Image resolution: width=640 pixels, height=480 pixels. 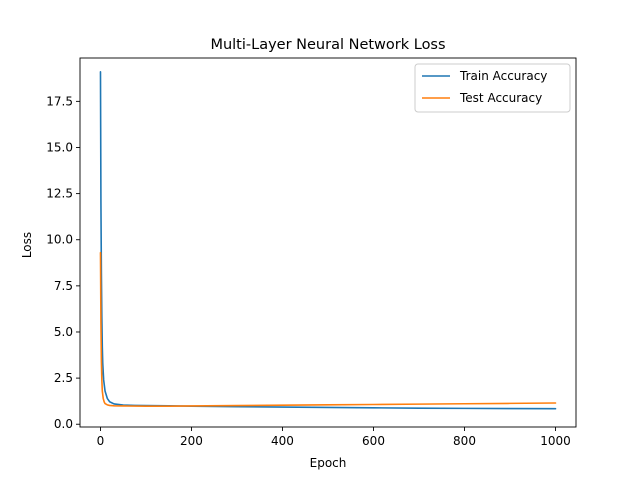 I want to click on legend-box, so click(x=492, y=88).